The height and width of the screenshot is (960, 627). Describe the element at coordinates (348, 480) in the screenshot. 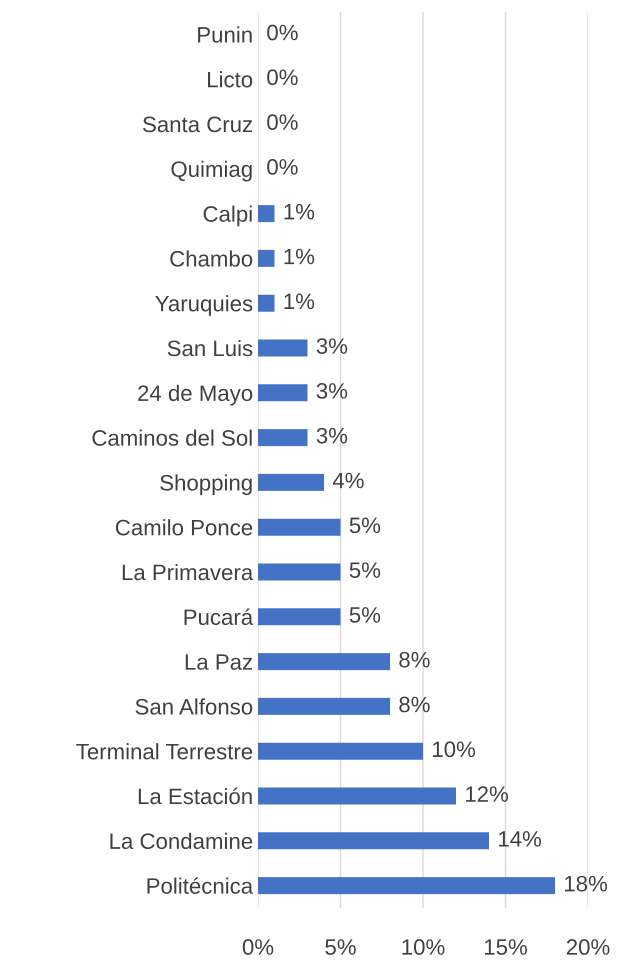

I see `data-label: 4%` at that location.